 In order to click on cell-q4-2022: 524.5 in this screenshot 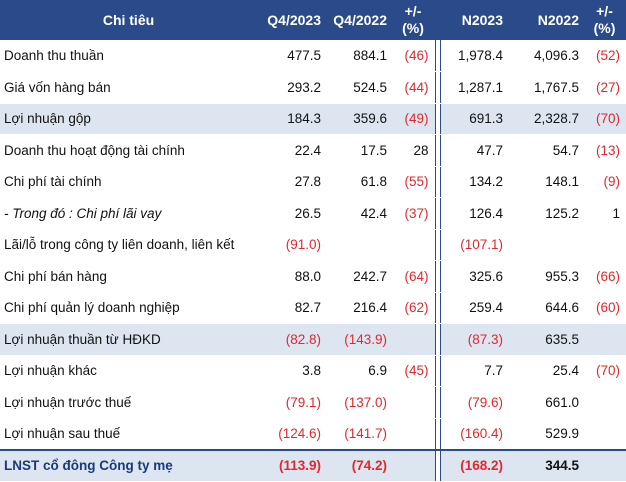, I will do `click(358, 87)`.